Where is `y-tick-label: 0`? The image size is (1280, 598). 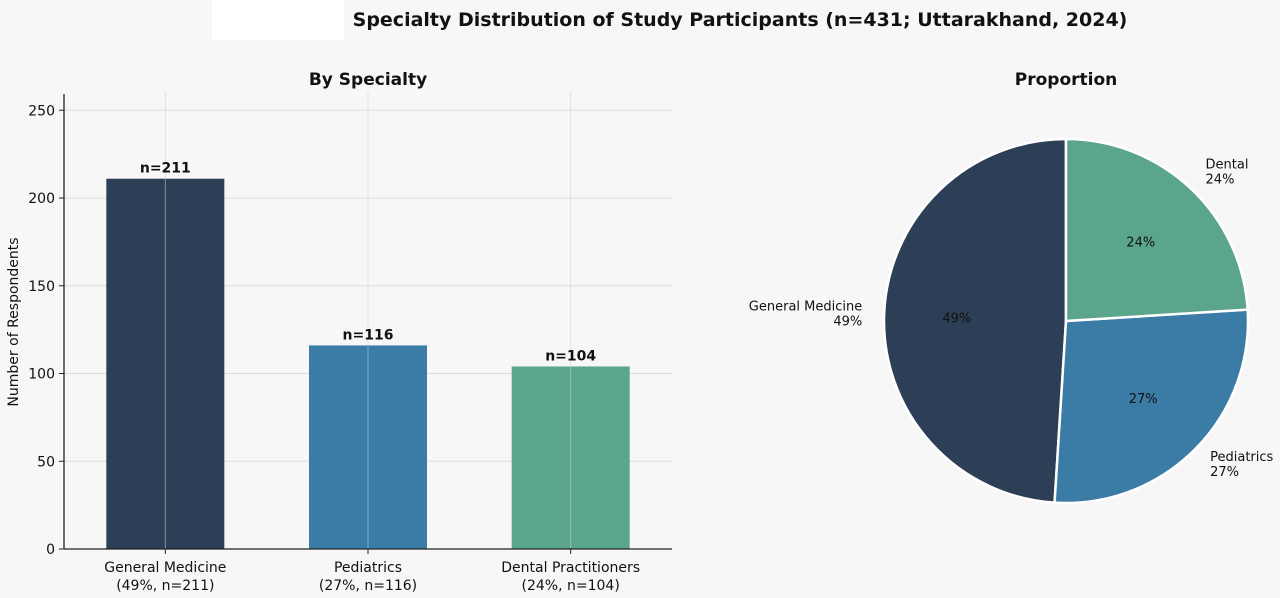
y-tick-label: 0 is located at coordinates (50, 550).